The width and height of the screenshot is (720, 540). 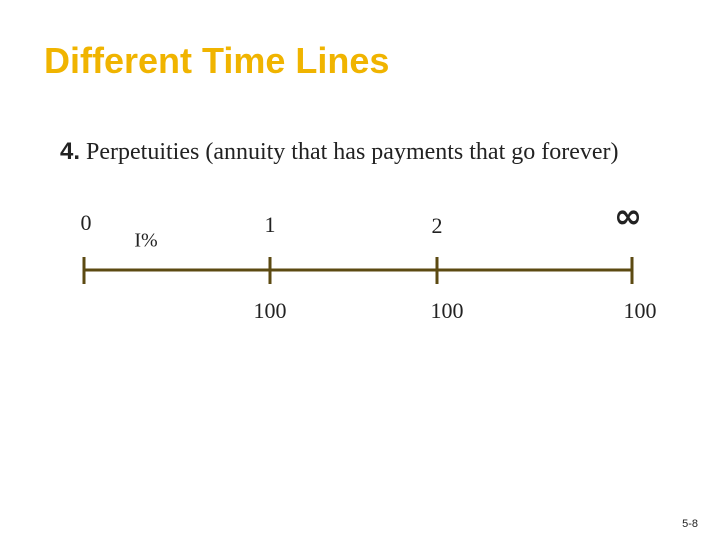 What do you see at coordinates (86, 222) in the screenshot?
I see `period-label: 0` at bounding box center [86, 222].